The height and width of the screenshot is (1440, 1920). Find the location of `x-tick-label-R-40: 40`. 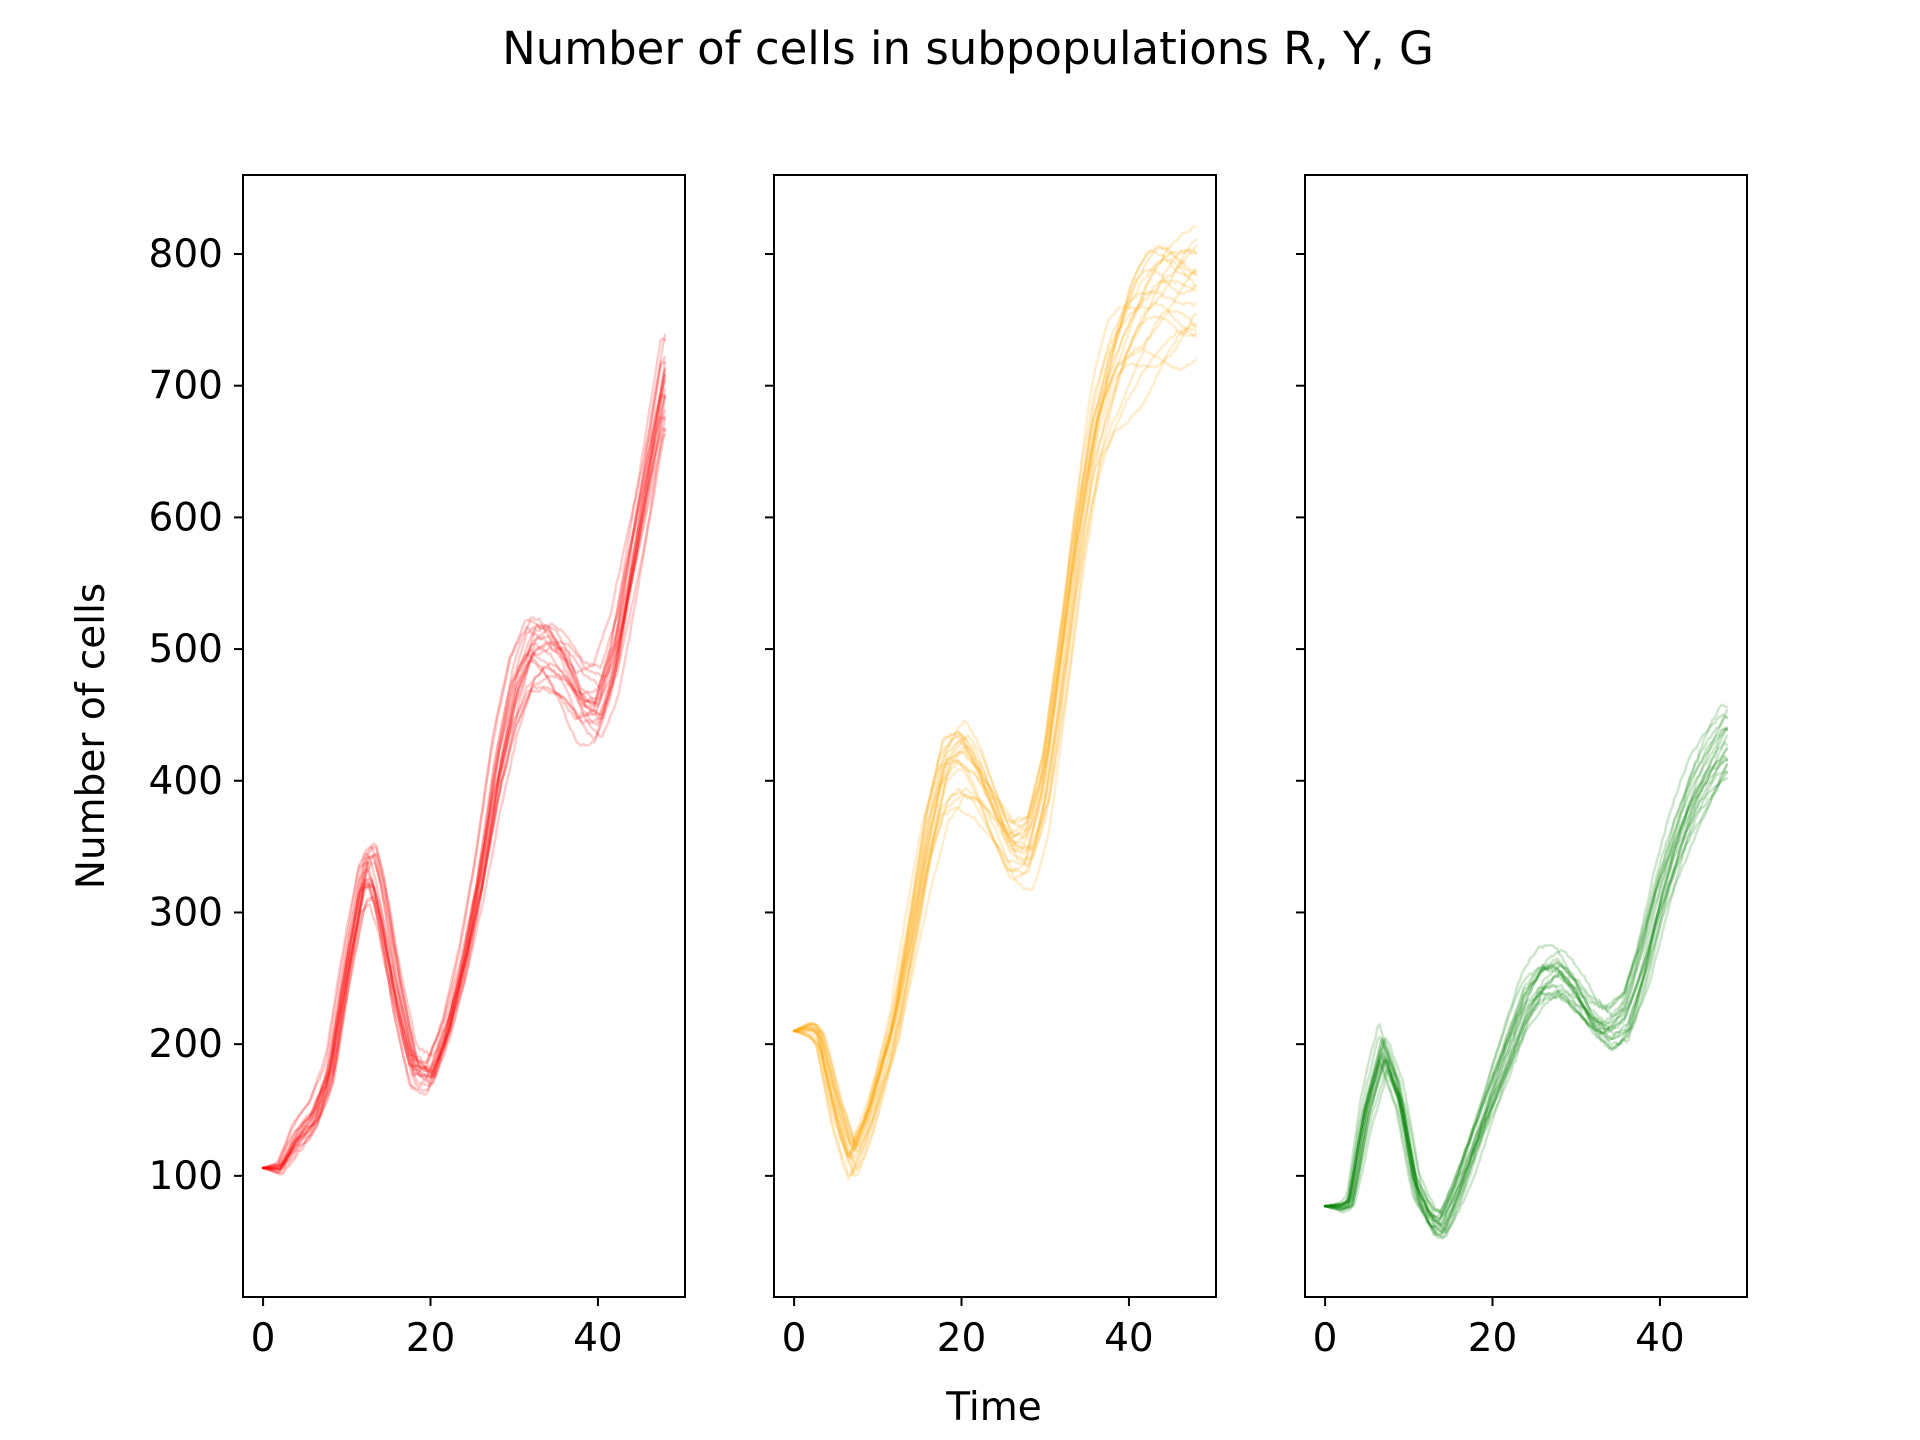

x-tick-label-R-40: 40 is located at coordinates (598, 1338).